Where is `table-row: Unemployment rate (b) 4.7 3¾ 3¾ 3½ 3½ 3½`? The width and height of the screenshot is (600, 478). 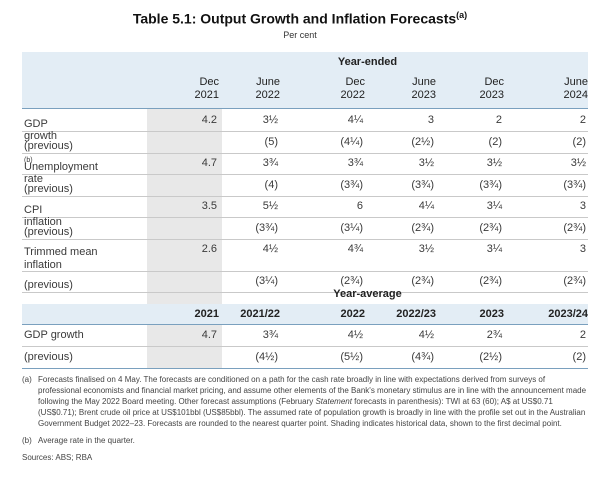
table-row: Unemployment rate (b) 4.7 3¾ 3¾ 3½ 3½ 3½ is located at coordinates (305, 169).